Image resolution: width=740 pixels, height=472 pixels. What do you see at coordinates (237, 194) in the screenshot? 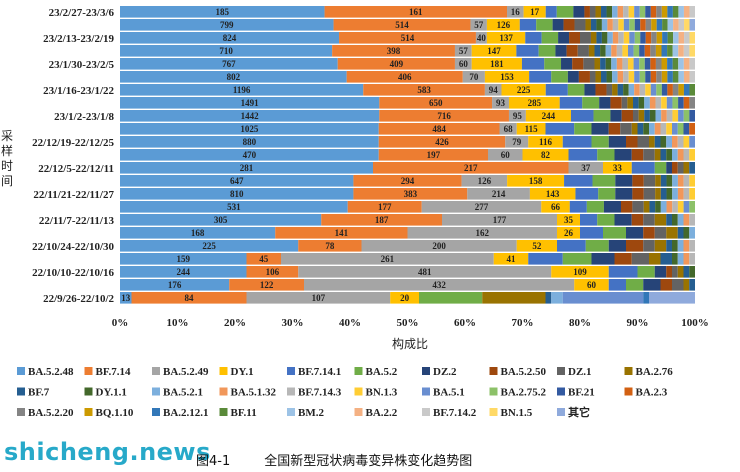
I see `data-label-14-0: 810` at bounding box center [237, 194].